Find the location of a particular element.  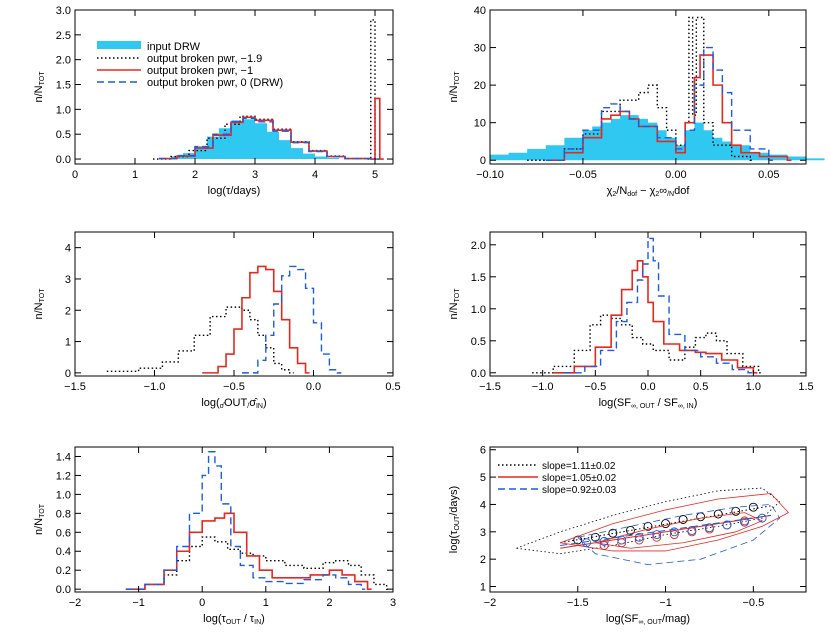

y-tick-label: 5 is located at coordinates (483, 478).